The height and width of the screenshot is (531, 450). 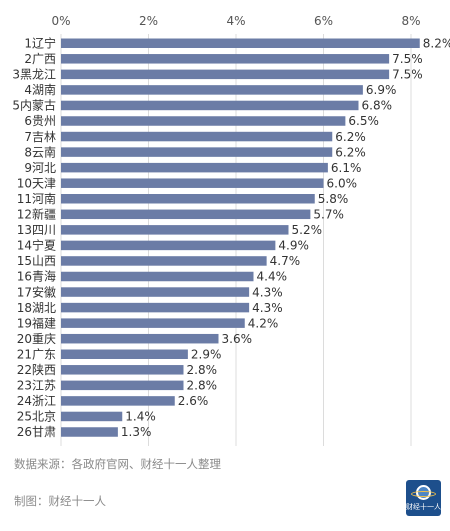 I want to click on category-label: 6贵州, so click(x=40, y=121).